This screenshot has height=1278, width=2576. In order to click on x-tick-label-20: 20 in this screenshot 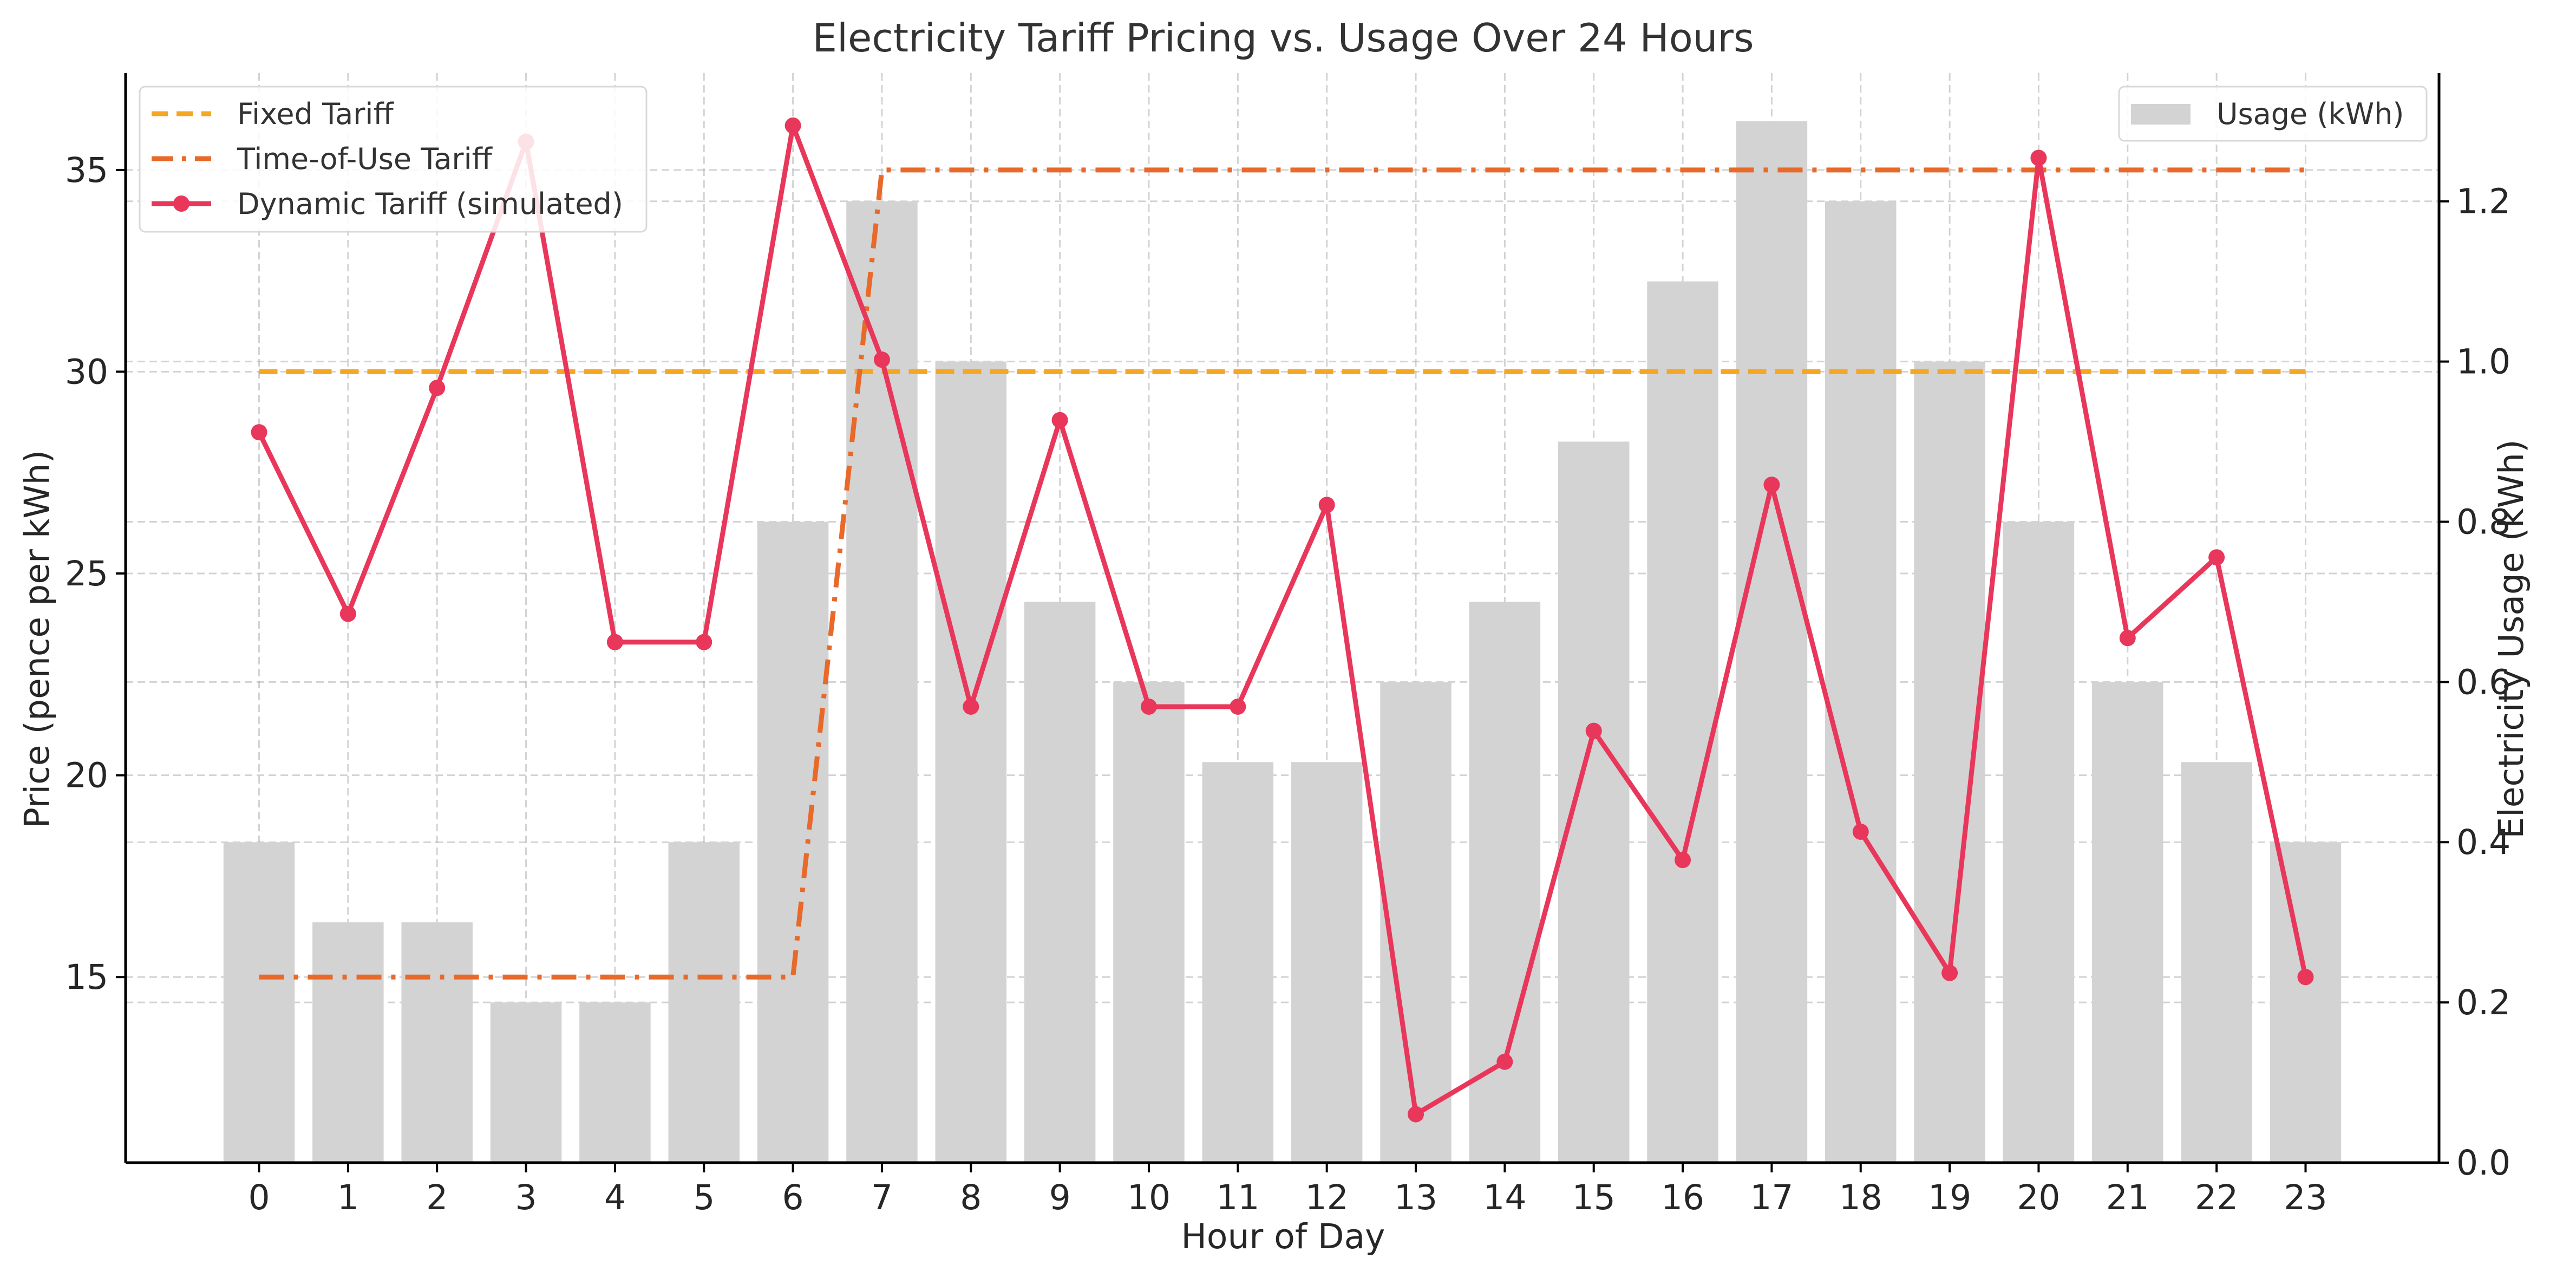, I will do `click(2038, 1197)`.